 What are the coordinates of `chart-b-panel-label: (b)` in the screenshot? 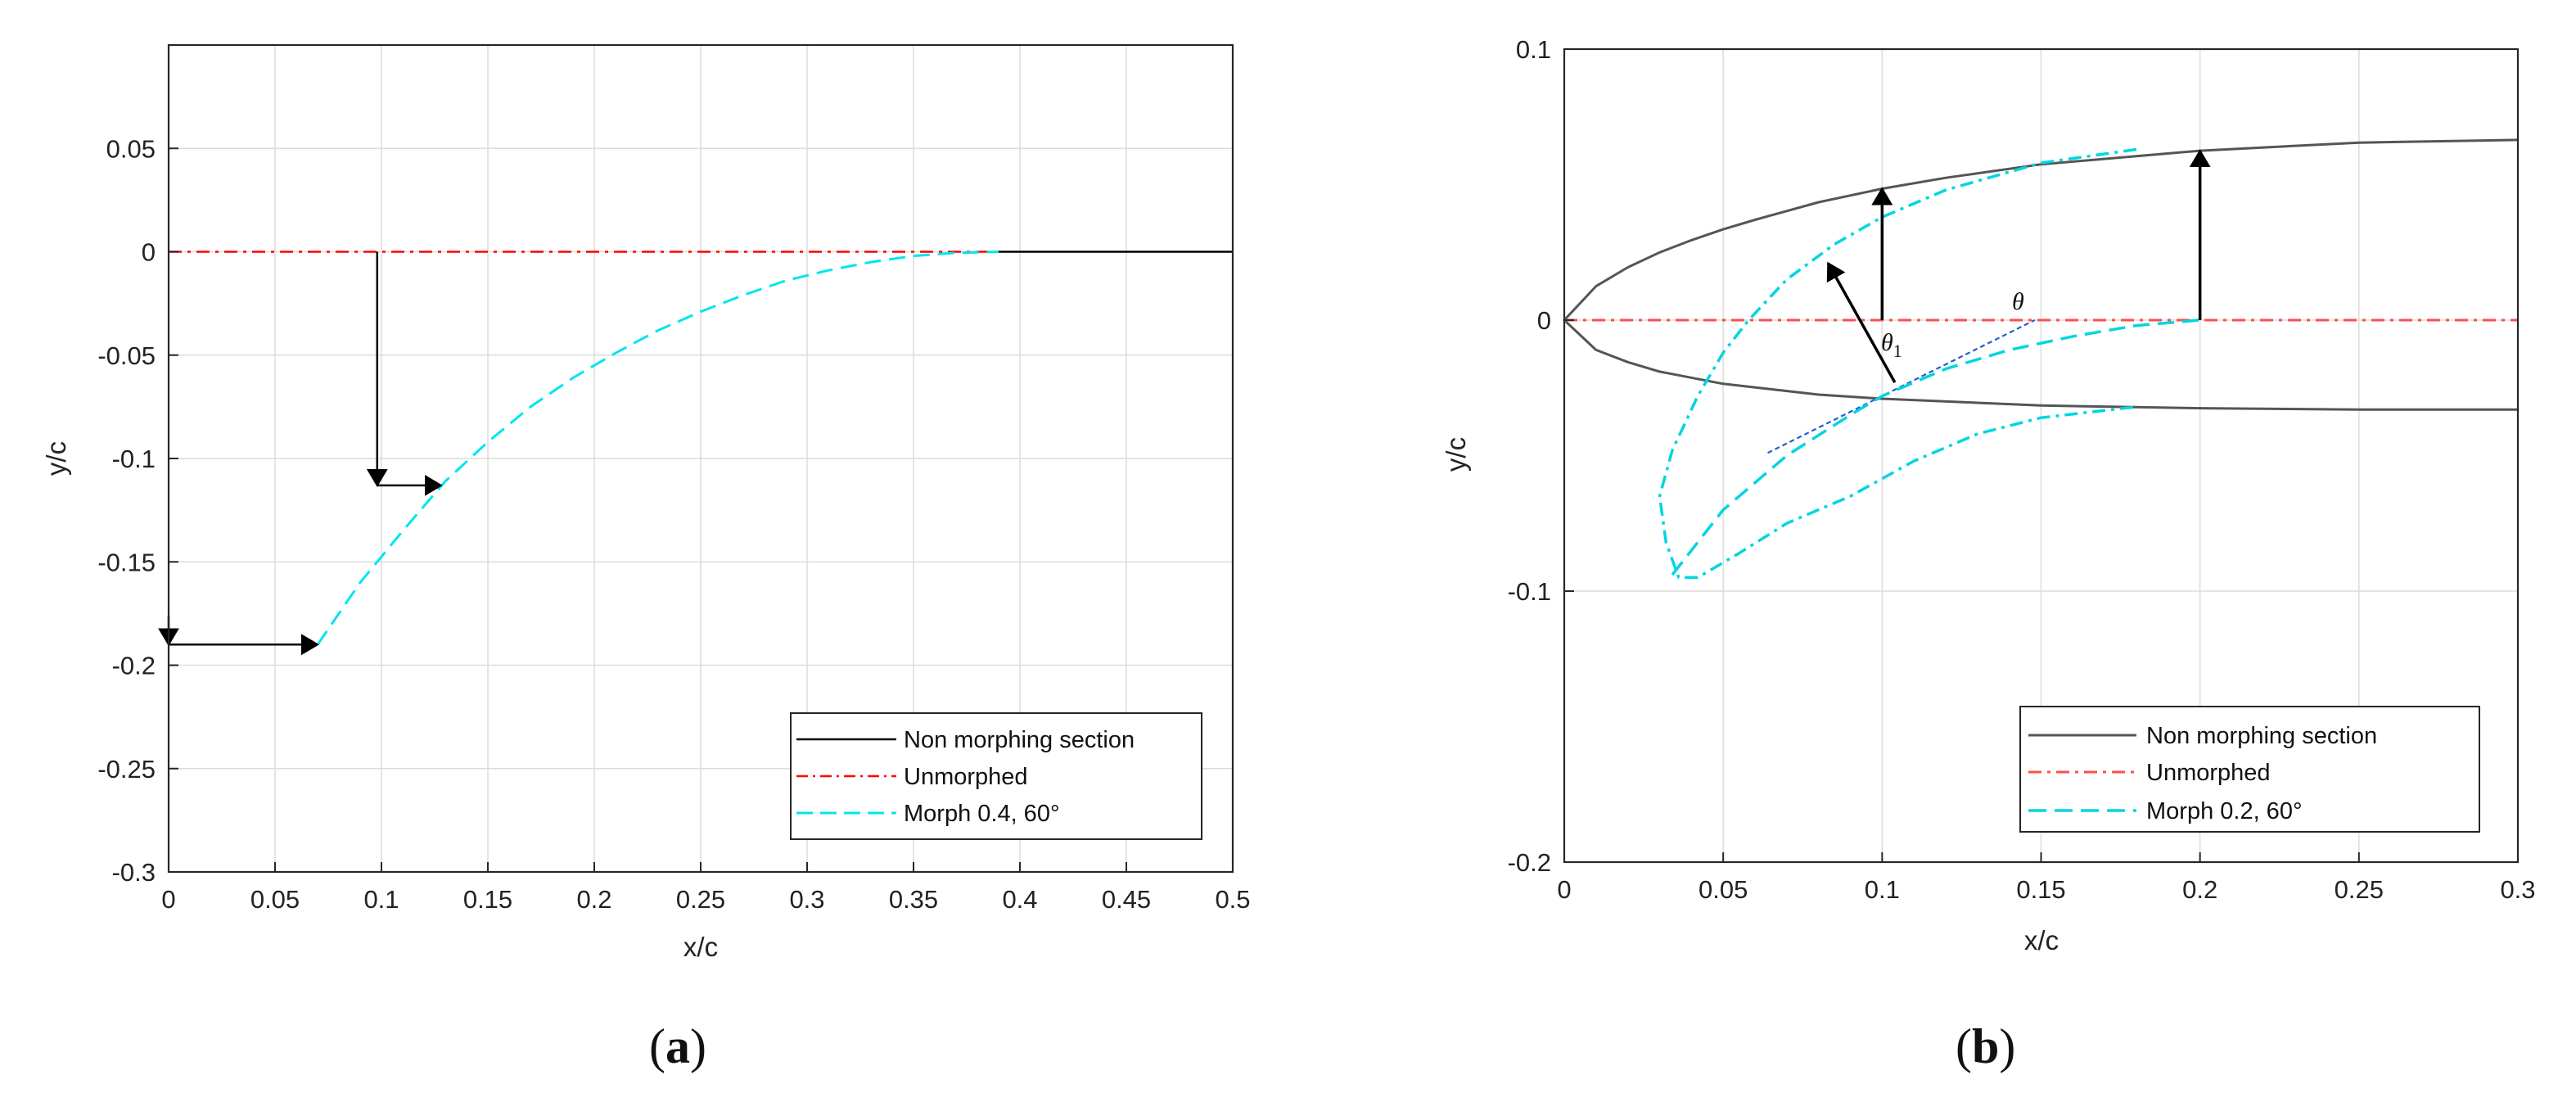 It's located at (1985, 1046).